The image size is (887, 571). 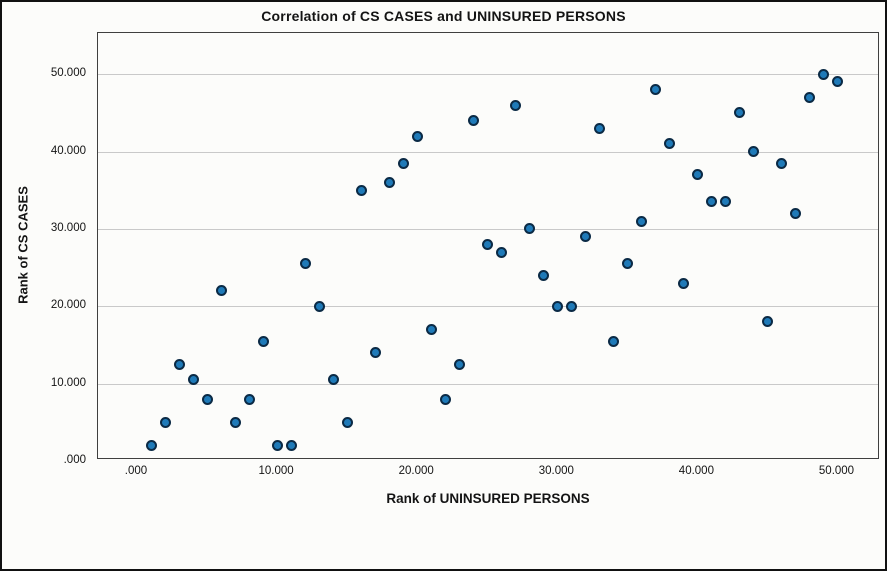 What do you see at coordinates (68, 150) in the screenshot?
I see `y-tick-label: 40.000` at bounding box center [68, 150].